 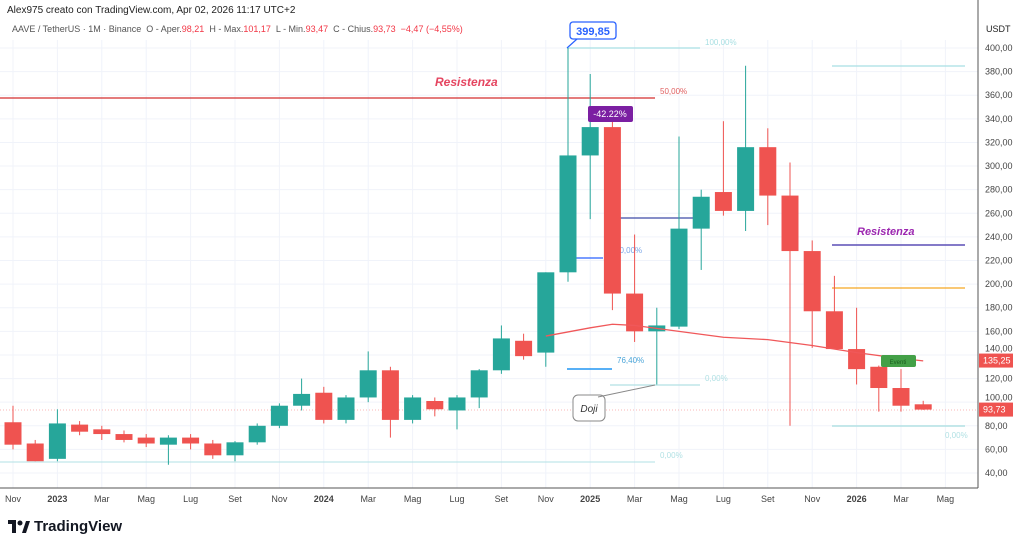 I want to click on tradingview-logo-icon, so click(x=19, y=526).